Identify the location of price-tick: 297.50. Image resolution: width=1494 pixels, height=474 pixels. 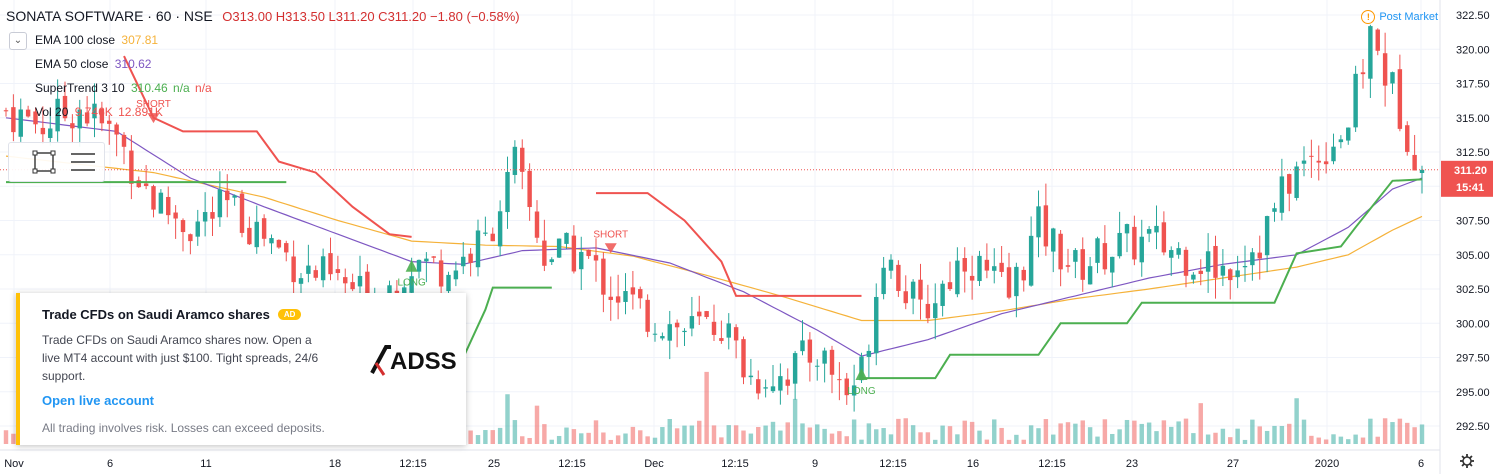
(1473, 359).